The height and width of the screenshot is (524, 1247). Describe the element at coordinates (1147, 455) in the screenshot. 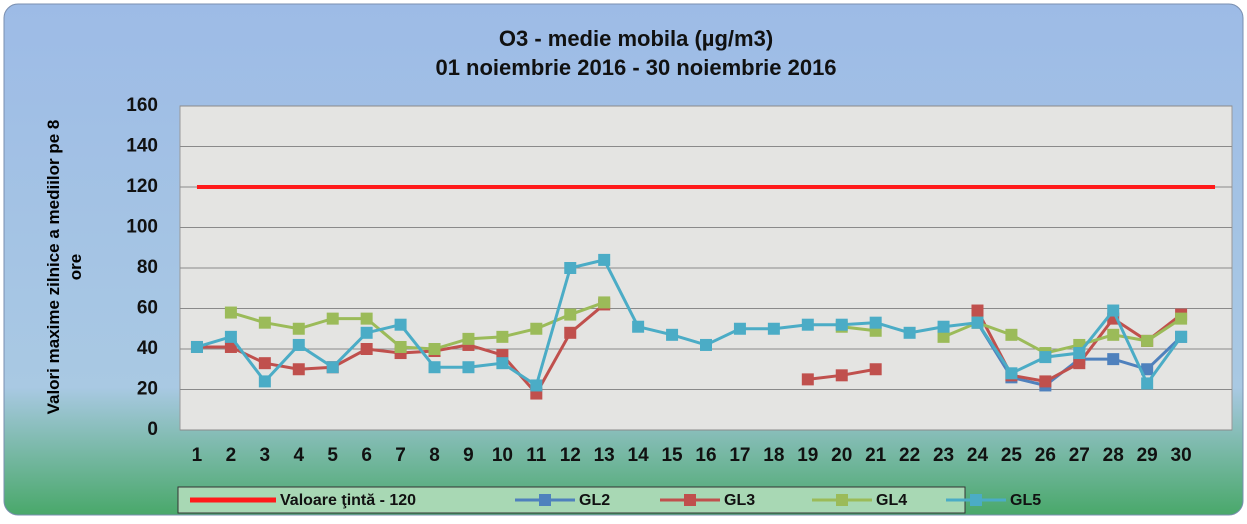

I see `x-tick-label: 29` at that location.